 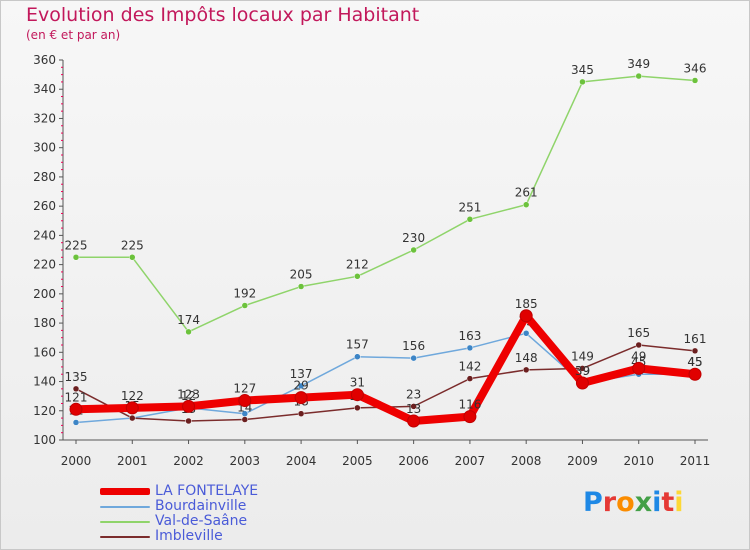 I want to click on y-tick-label: 180, so click(x=44, y=323).